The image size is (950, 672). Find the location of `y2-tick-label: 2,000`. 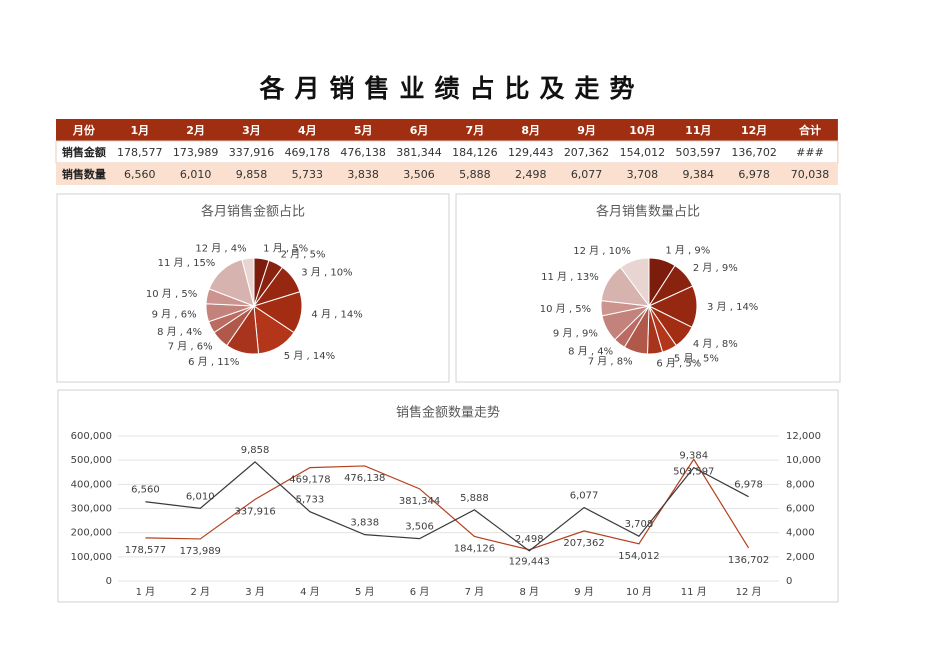

y2-tick-label: 2,000 is located at coordinates (800, 557).